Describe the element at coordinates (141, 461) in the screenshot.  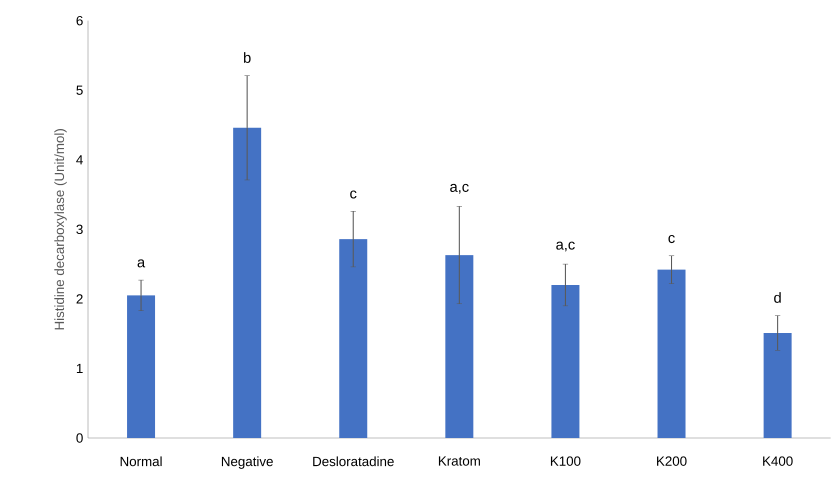
I see `x-tick-label: Normal` at that location.